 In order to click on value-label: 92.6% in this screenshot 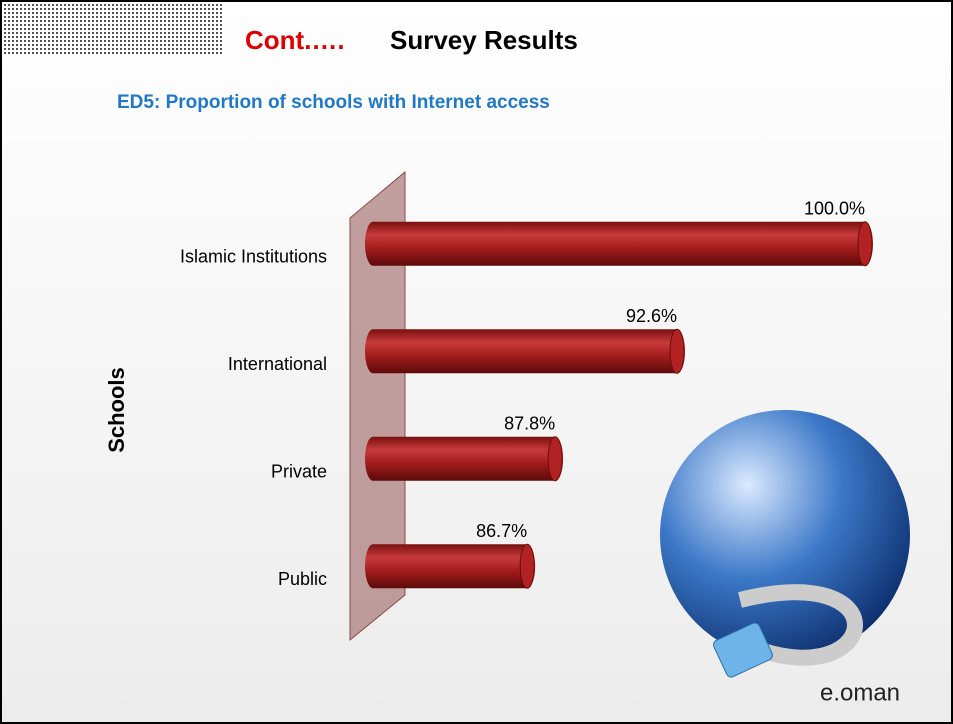, I will do `click(651, 316)`.